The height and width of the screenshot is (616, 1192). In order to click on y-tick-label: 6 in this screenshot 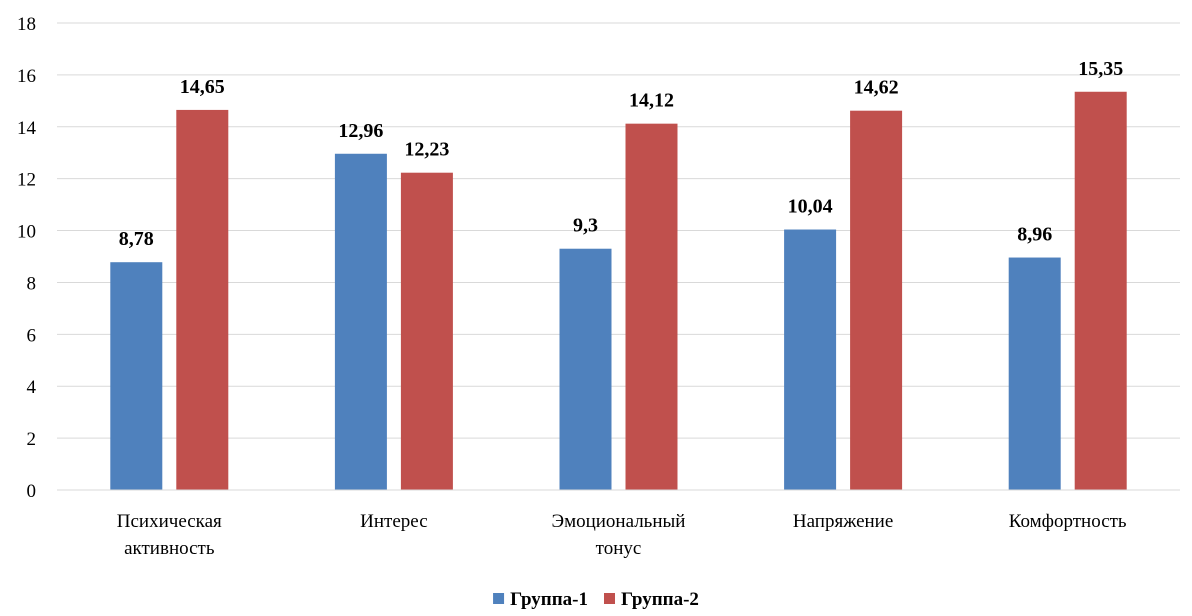, I will do `click(32, 335)`.